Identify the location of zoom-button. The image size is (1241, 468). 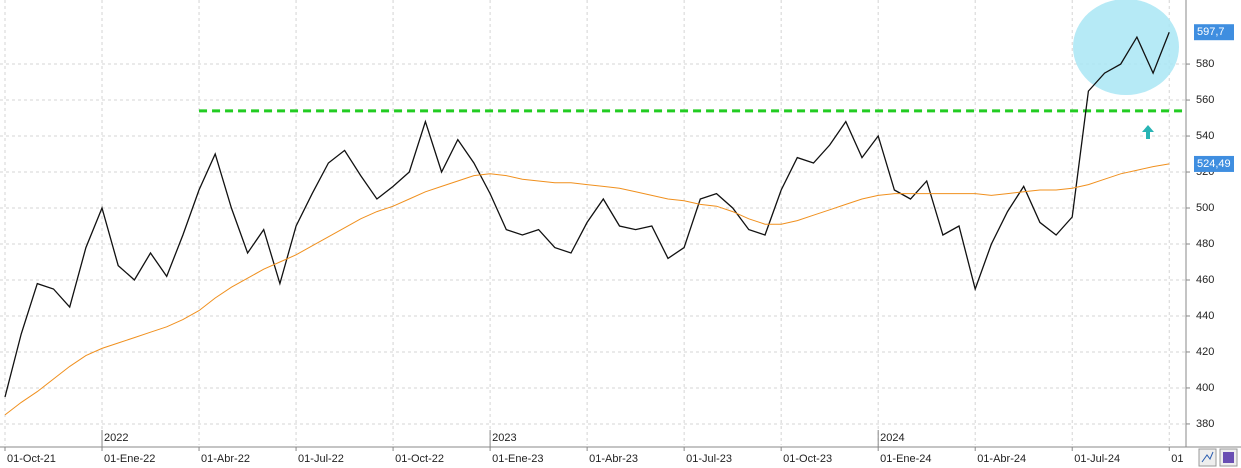
(1207, 457).